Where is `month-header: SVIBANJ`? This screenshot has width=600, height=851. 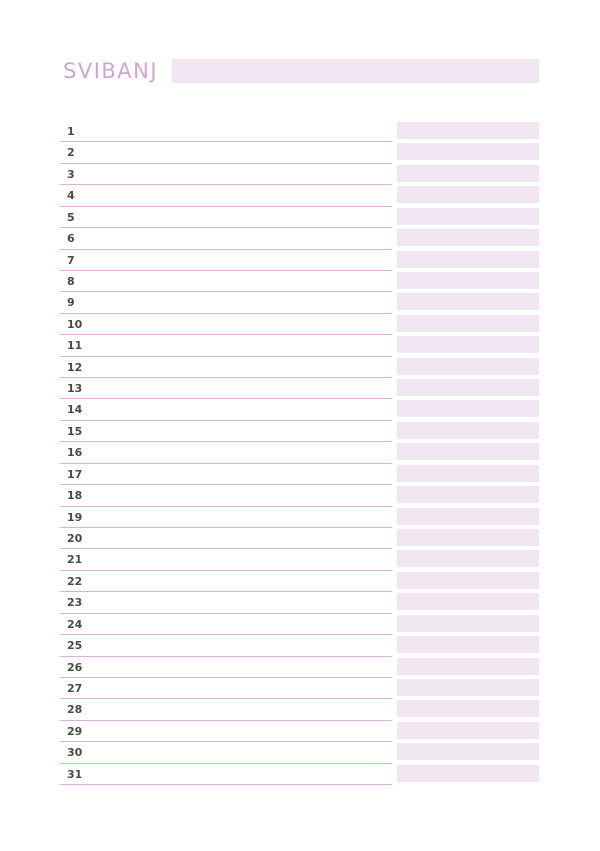 month-header: SVIBANJ is located at coordinates (300, 71).